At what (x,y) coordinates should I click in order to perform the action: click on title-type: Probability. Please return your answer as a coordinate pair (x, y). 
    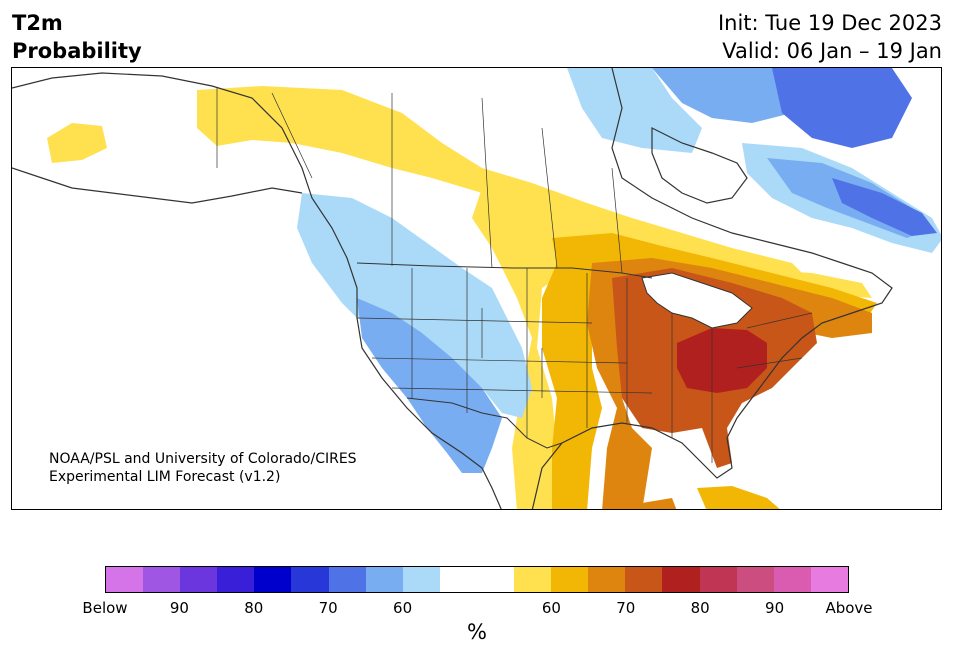
    Looking at the image, I should click on (77, 51).